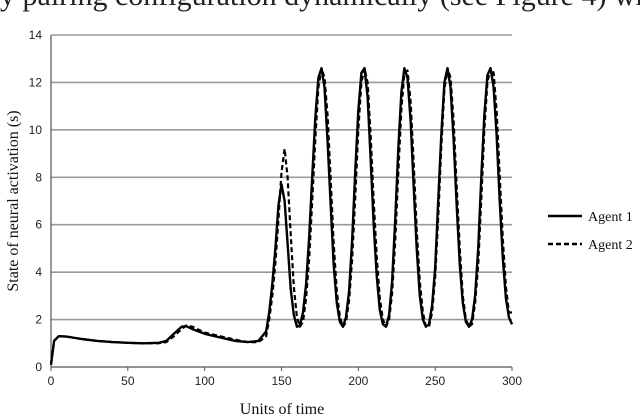  What do you see at coordinates (38, 320) in the screenshot?
I see `y-tick-label: 2` at bounding box center [38, 320].